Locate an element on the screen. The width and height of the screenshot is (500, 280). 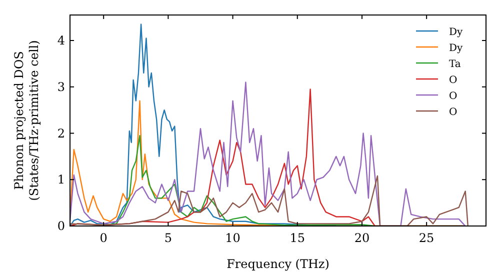
line-series is located at coordinates (269, 200).